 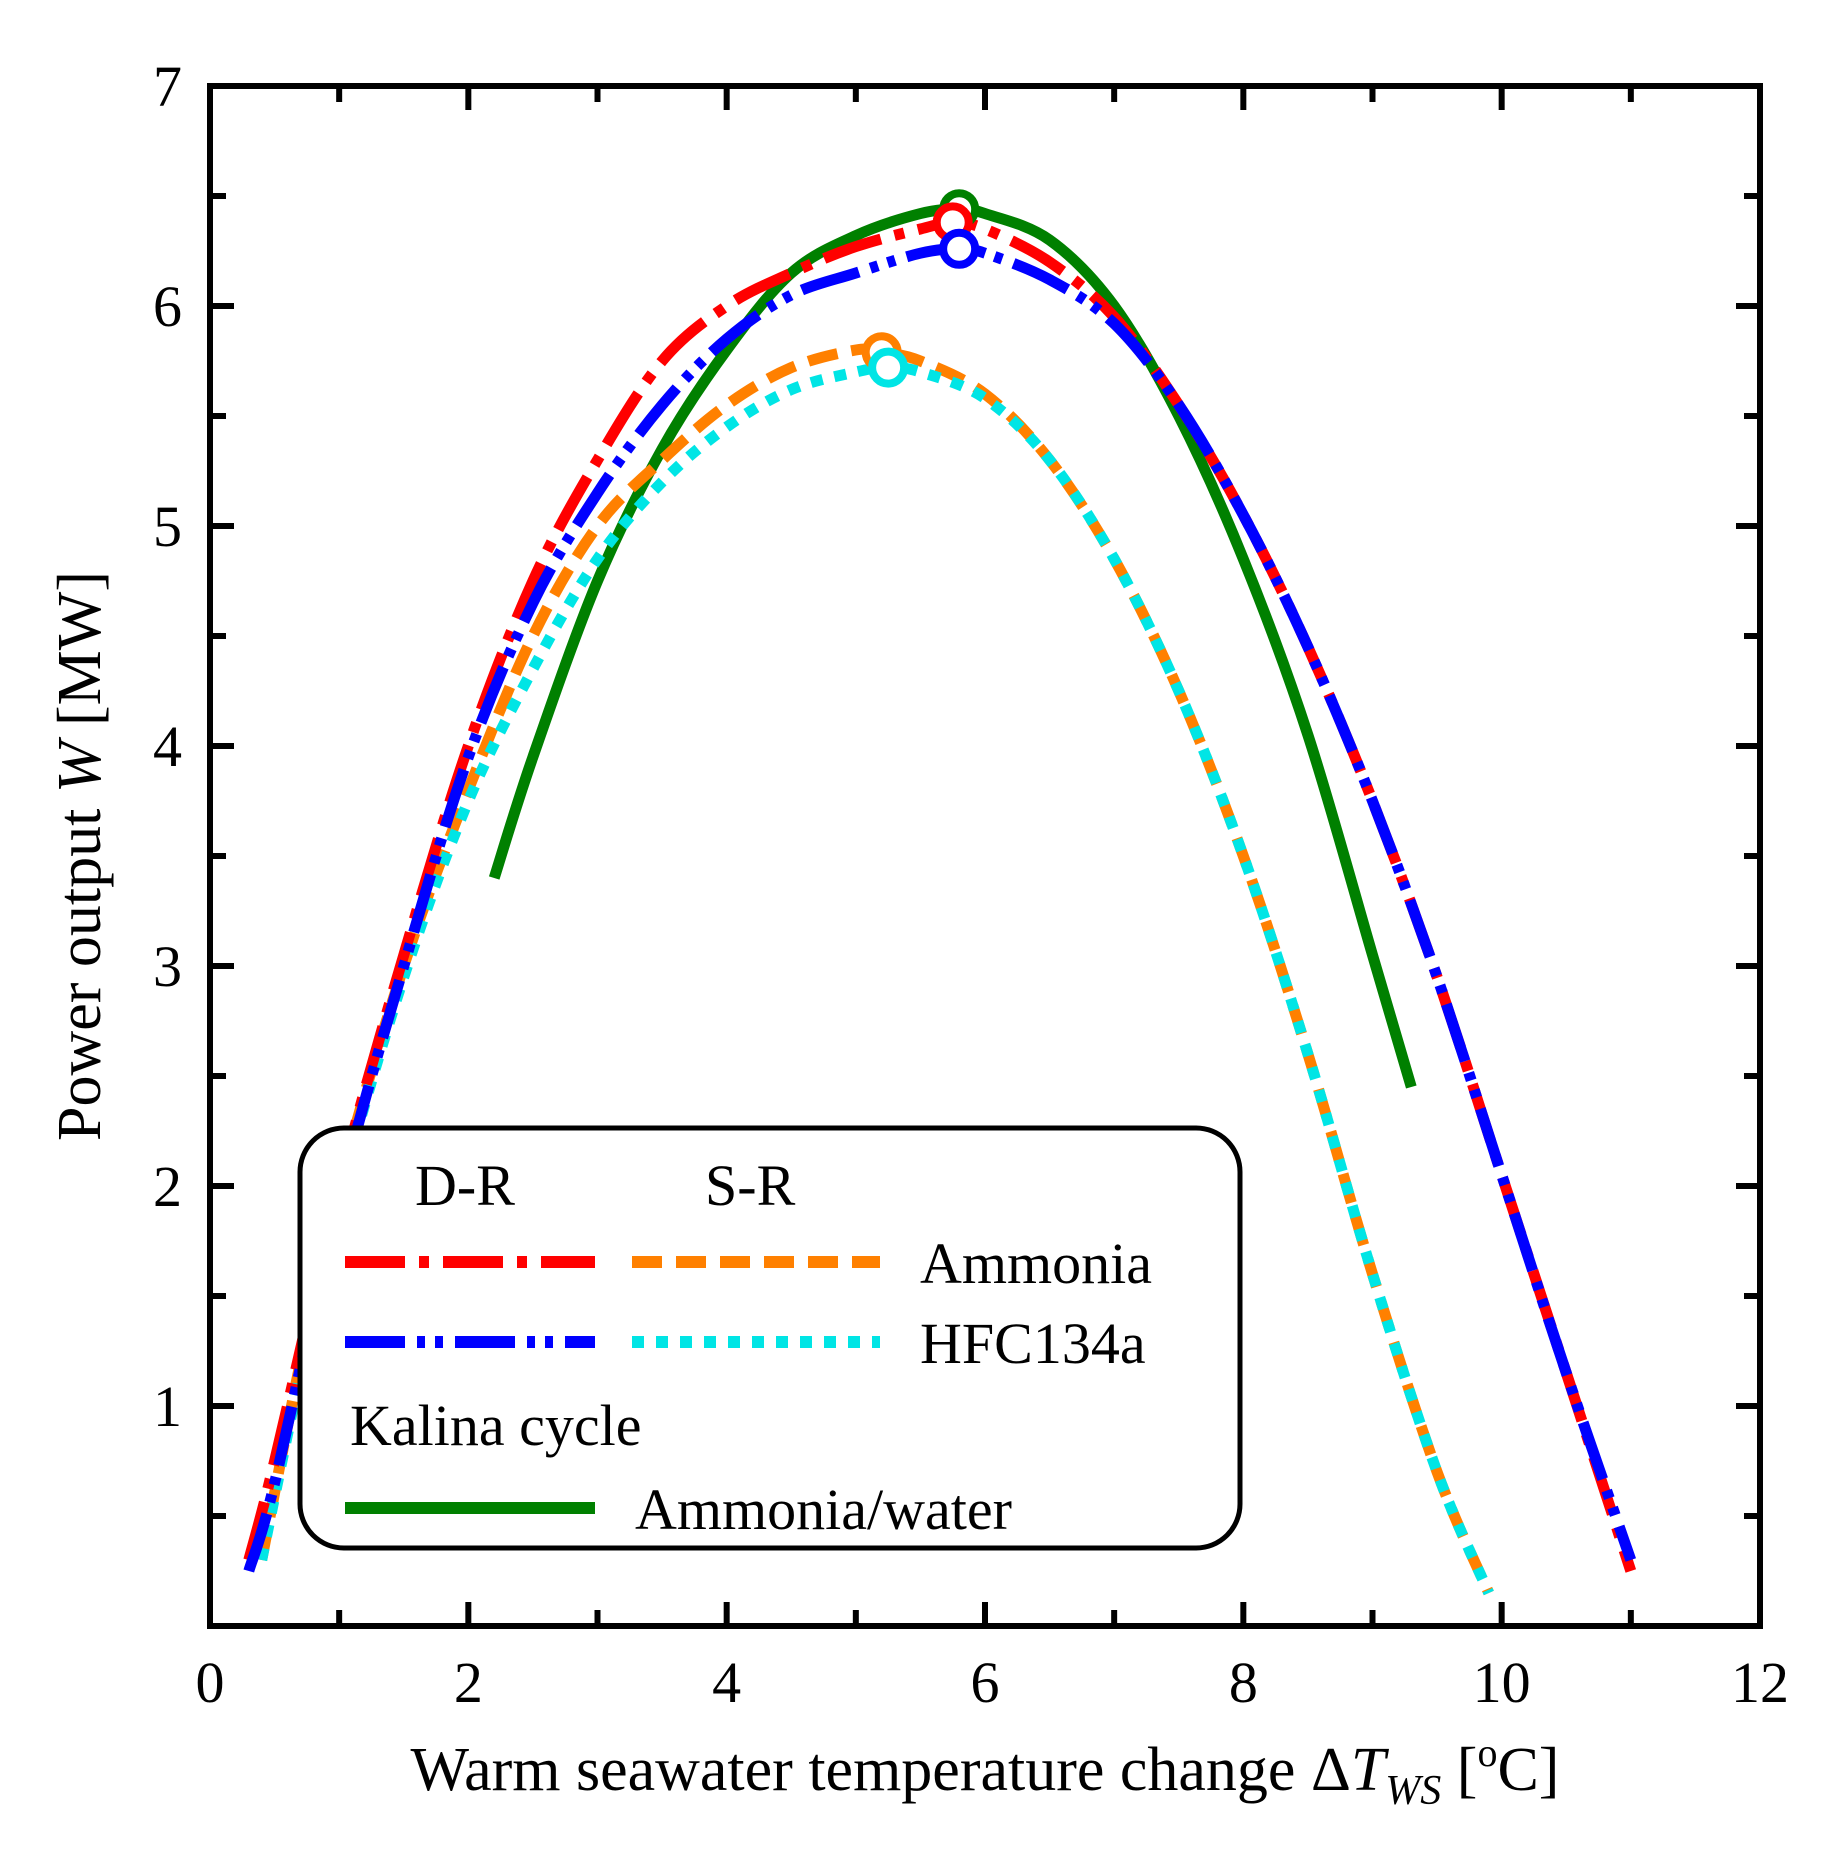 What do you see at coordinates (823, 1509) in the screenshot?
I see `legend-label-ammonia-water: Ammonia/water` at bounding box center [823, 1509].